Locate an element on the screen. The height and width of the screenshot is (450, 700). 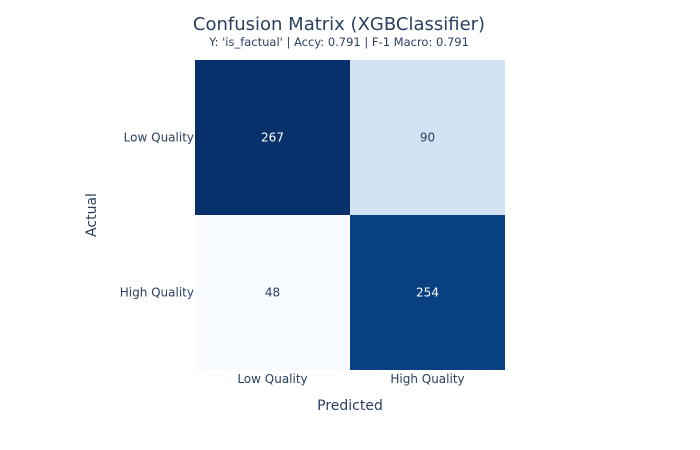
heatmap-value-label-r0-c1: 90 is located at coordinates (427, 138).